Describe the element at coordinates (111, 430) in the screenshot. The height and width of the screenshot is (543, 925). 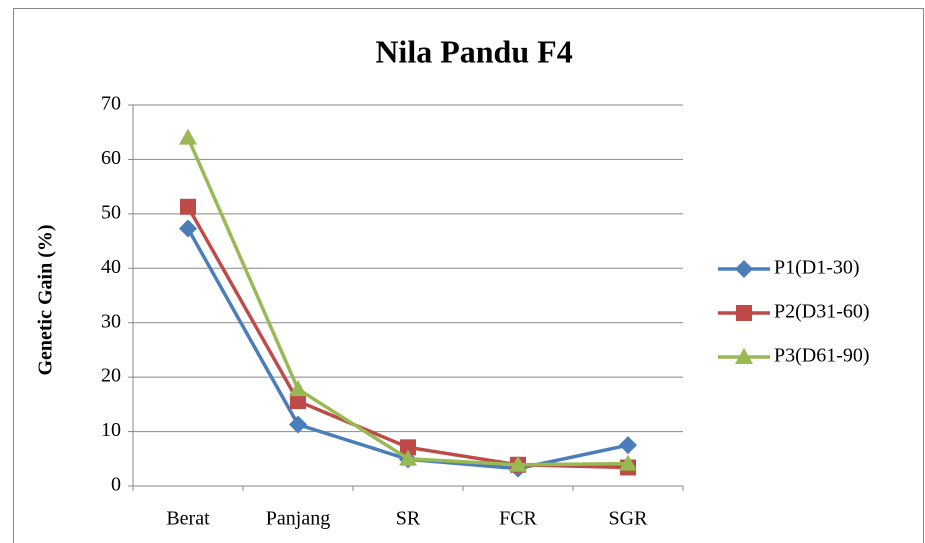
I see `y-tick-label: 10` at that location.